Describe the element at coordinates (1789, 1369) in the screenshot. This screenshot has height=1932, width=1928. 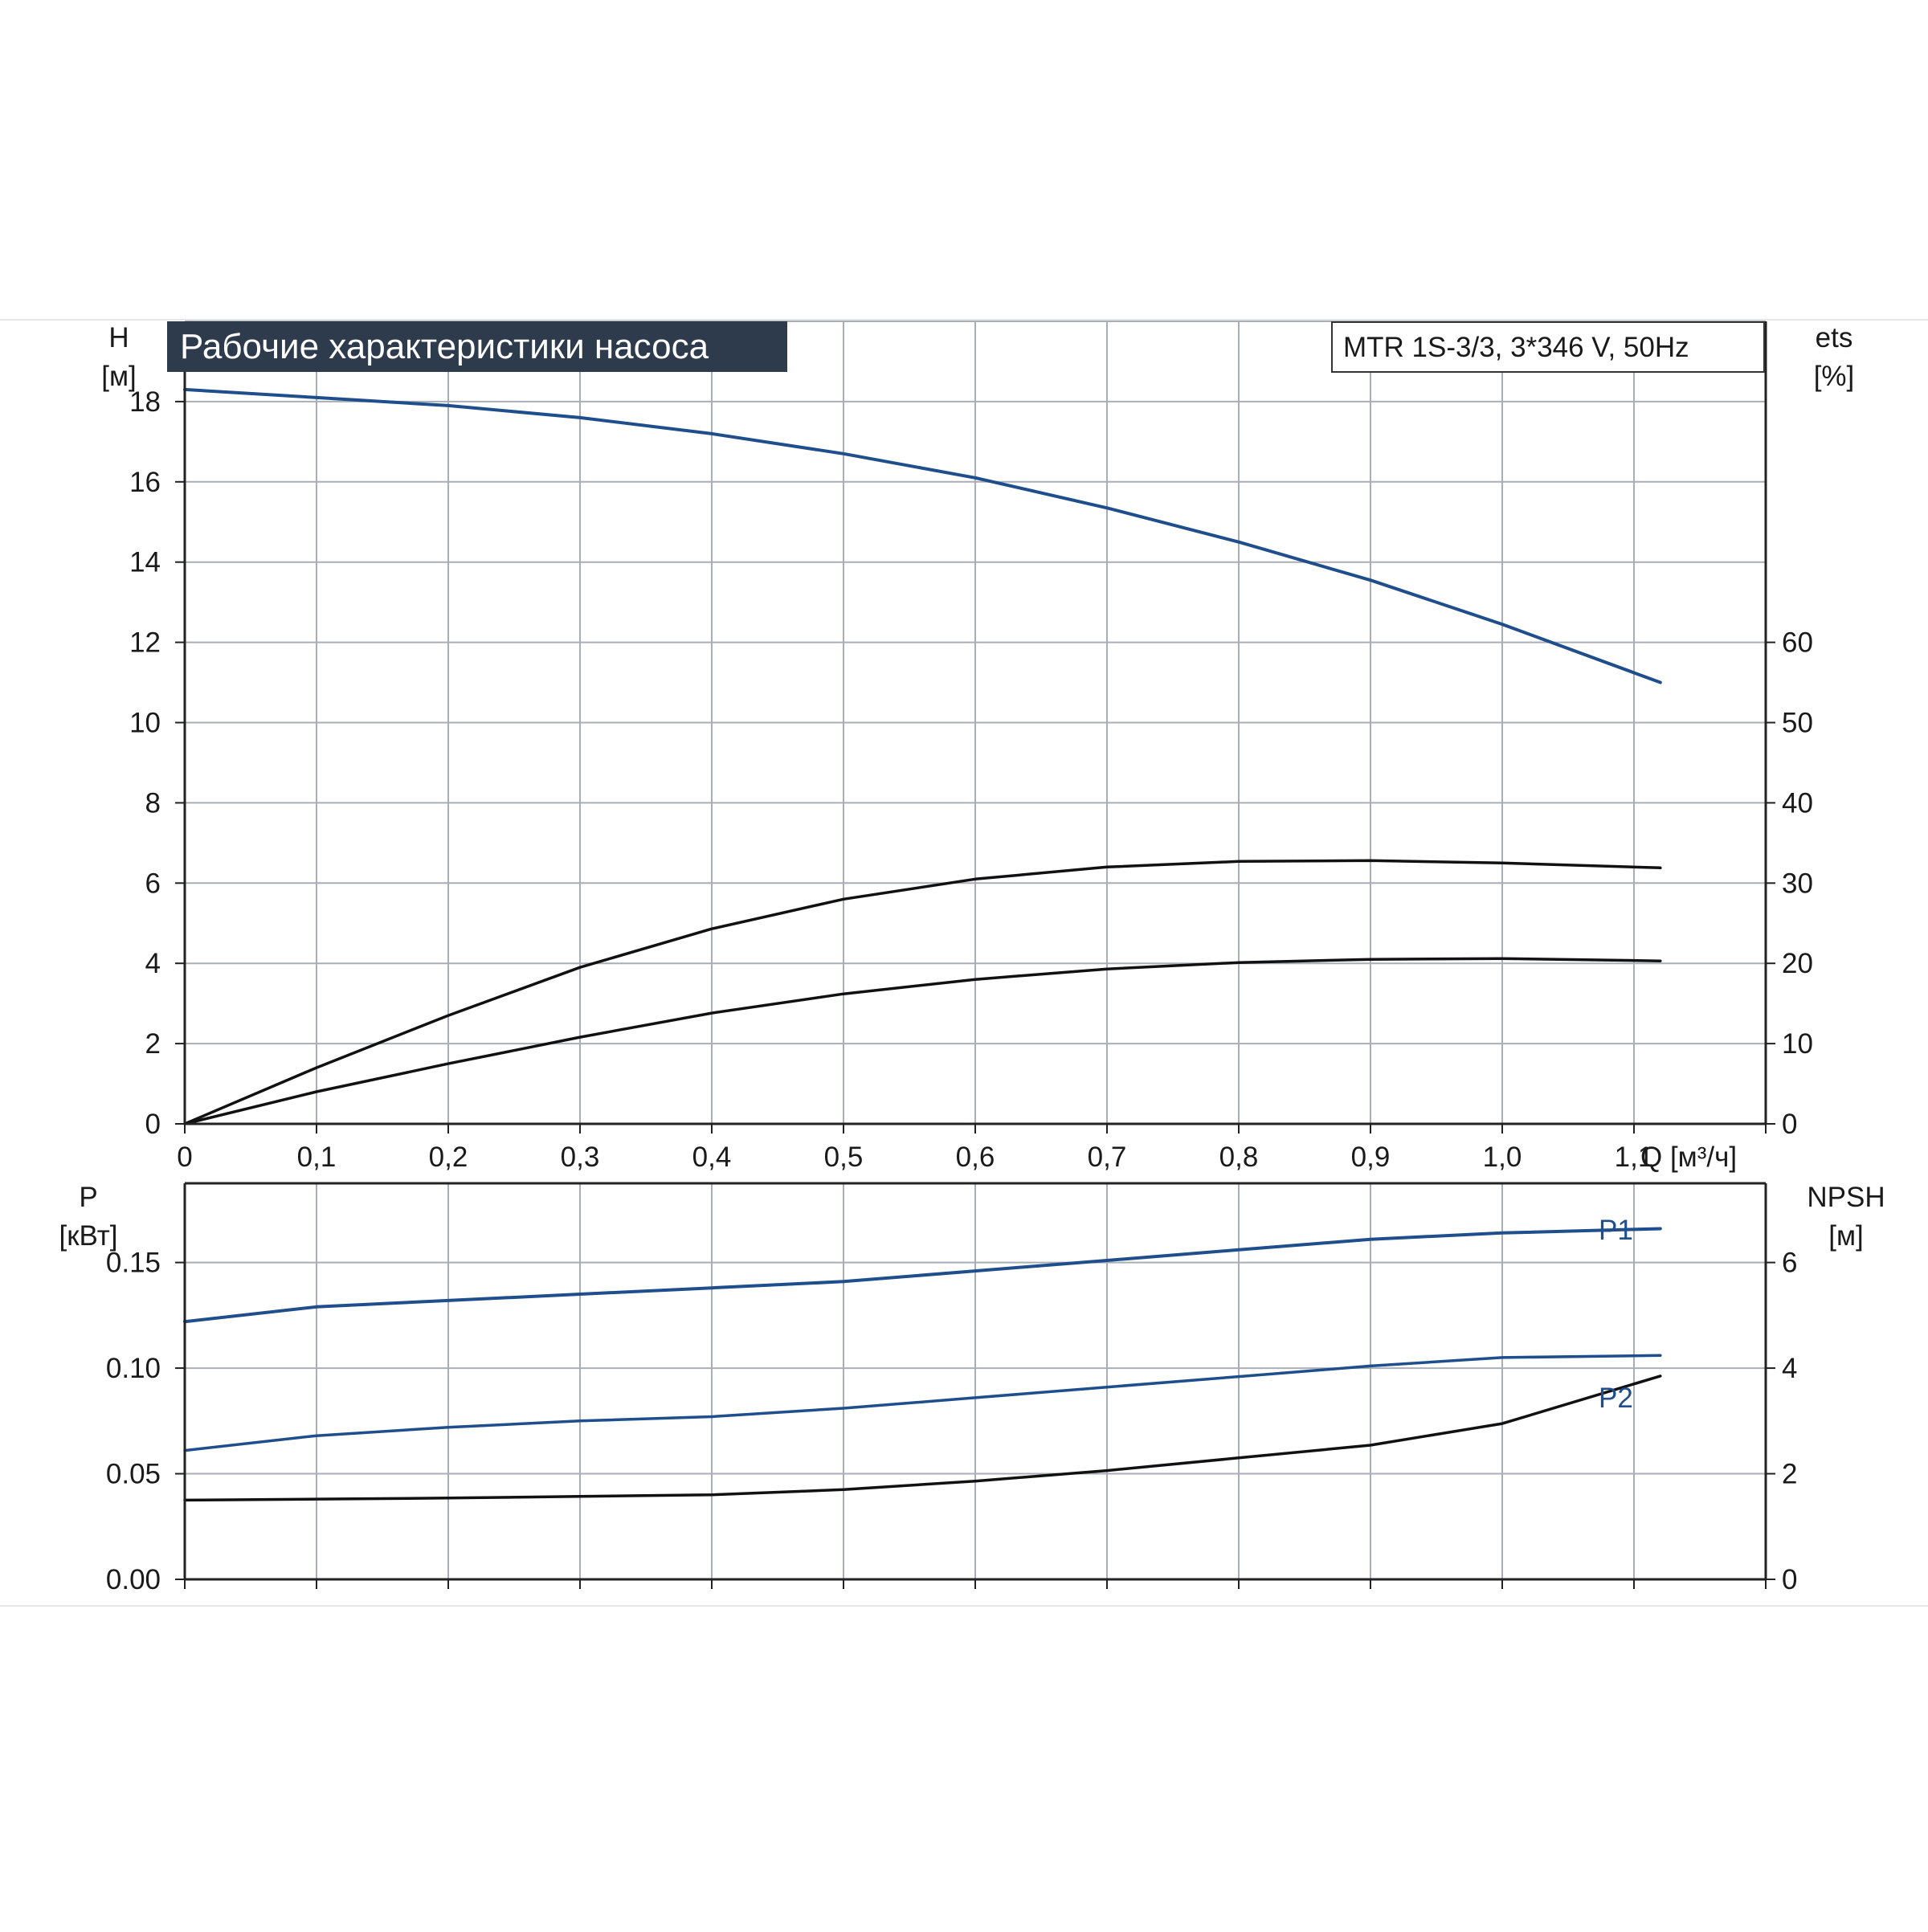
I see `bottom-right-tick-label: 4` at that location.